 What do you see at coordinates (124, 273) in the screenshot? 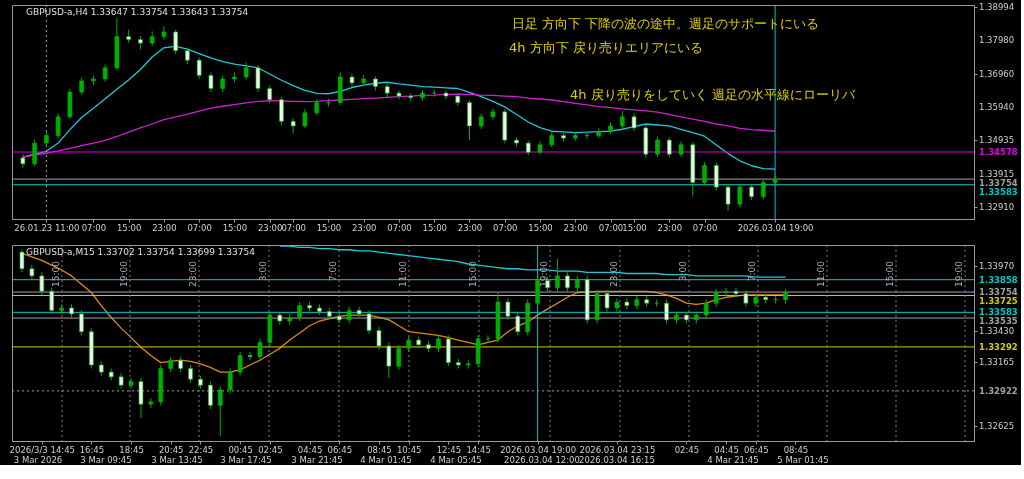
I see `annotation: 19:00` at bounding box center [124, 273].